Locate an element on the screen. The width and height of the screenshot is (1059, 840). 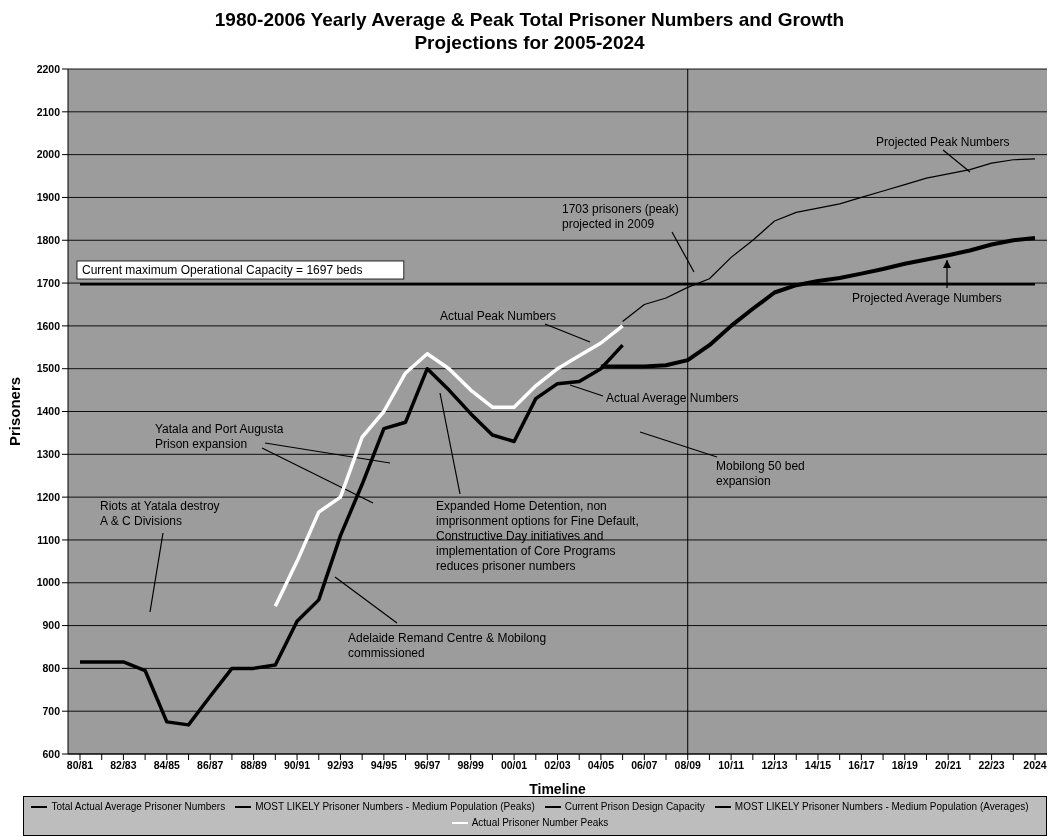
y-axis-title: Prisoners is located at coordinates (15, 411).